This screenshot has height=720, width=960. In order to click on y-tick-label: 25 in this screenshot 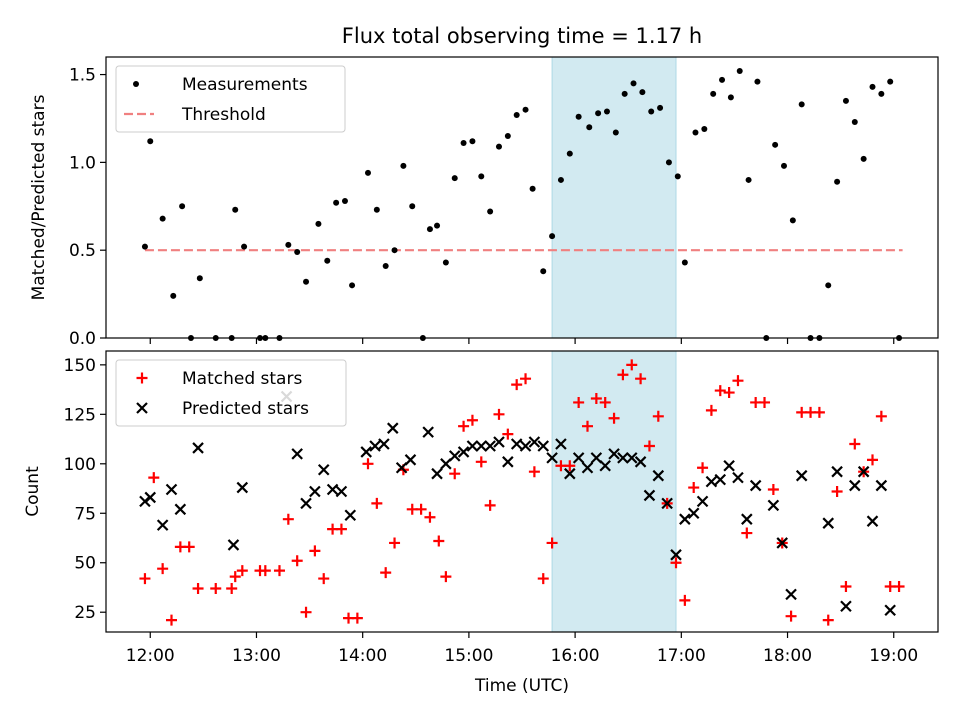, I will do `click(85, 613)`.